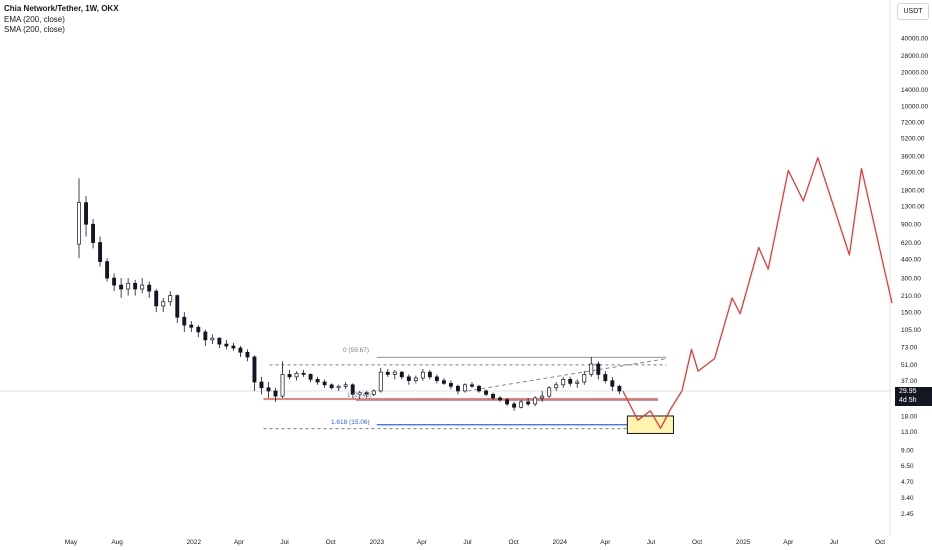 The height and width of the screenshot is (550, 932). Describe the element at coordinates (757, 293) in the screenshot. I see `projection-path` at that location.